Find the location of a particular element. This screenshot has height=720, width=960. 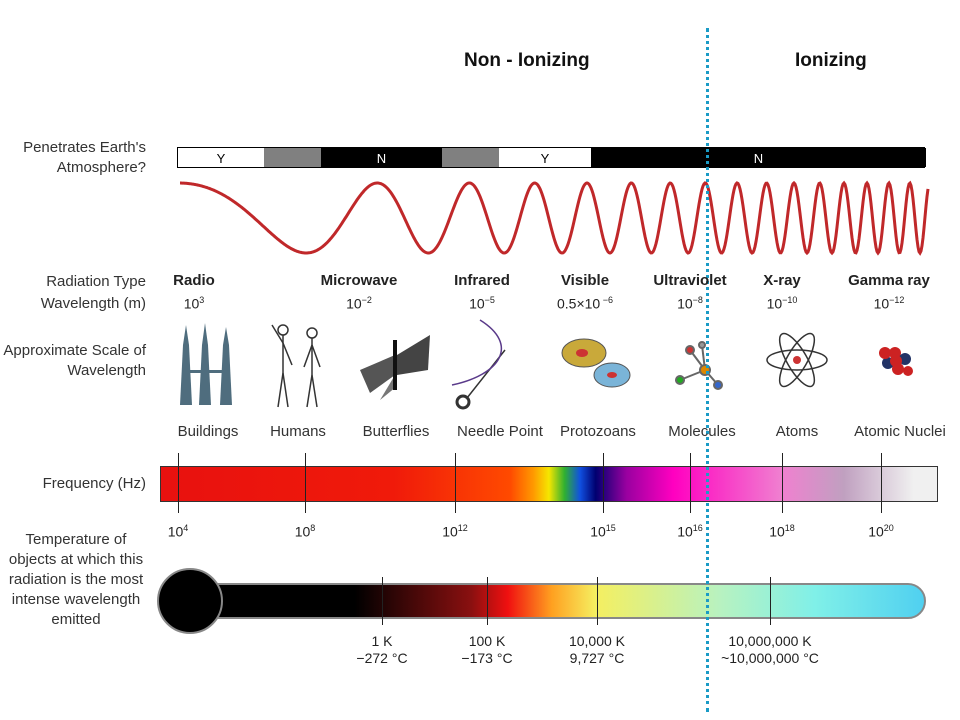

protozoa-icon is located at coordinates (596, 363).